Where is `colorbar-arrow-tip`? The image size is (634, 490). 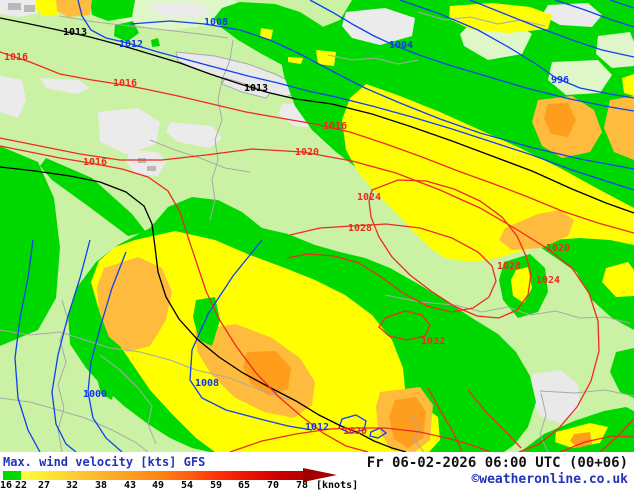
colorbar-arrow-tip is located at coordinates (320, 475).